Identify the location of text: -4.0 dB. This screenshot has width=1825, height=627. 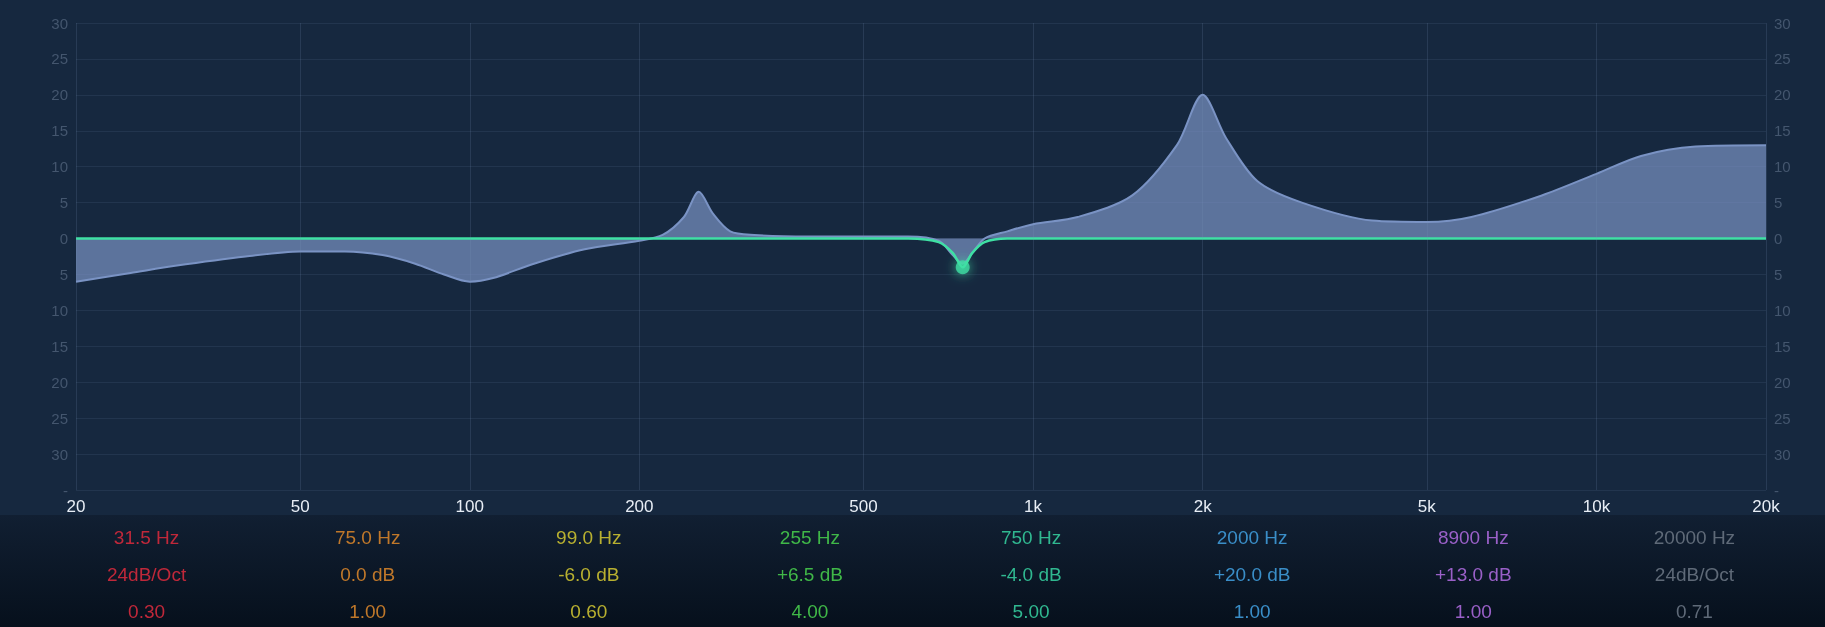
(1031, 575).